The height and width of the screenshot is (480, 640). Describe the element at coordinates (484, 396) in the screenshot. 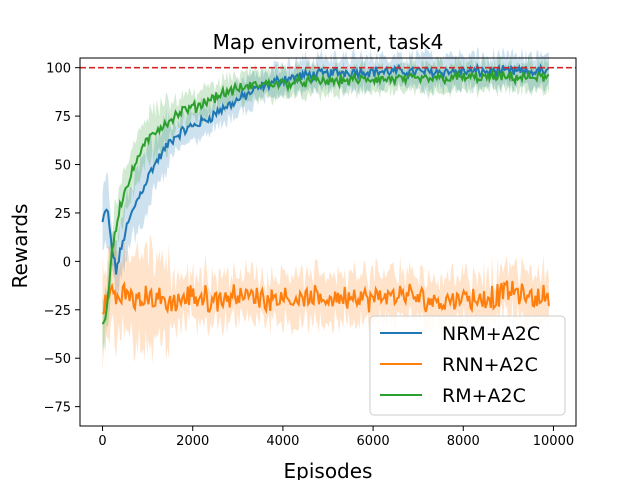

I see `legend-label-rm-a2c: RM+A2C` at that location.